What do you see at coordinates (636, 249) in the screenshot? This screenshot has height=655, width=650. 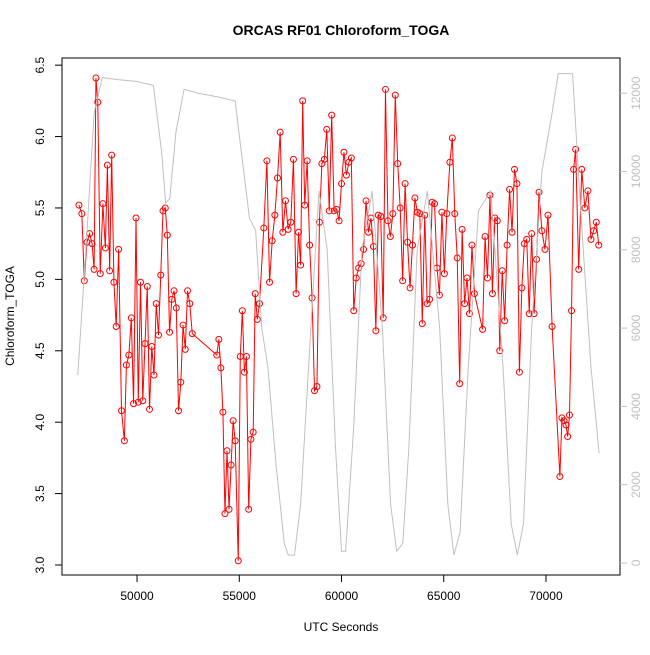 I see `y2-tick-label: 8000` at bounding box center [636, 249].